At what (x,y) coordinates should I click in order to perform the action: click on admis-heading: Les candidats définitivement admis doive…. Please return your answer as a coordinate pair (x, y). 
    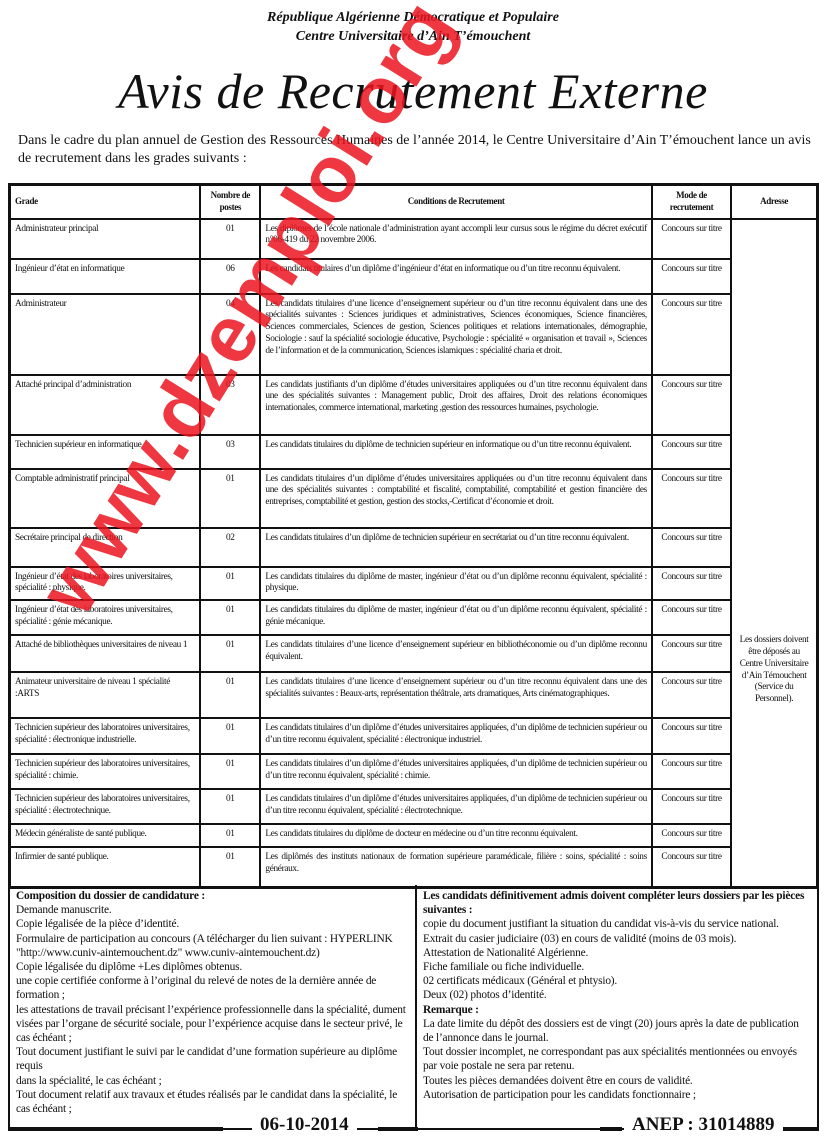
    Looking at the image, I should click on (614, 903).